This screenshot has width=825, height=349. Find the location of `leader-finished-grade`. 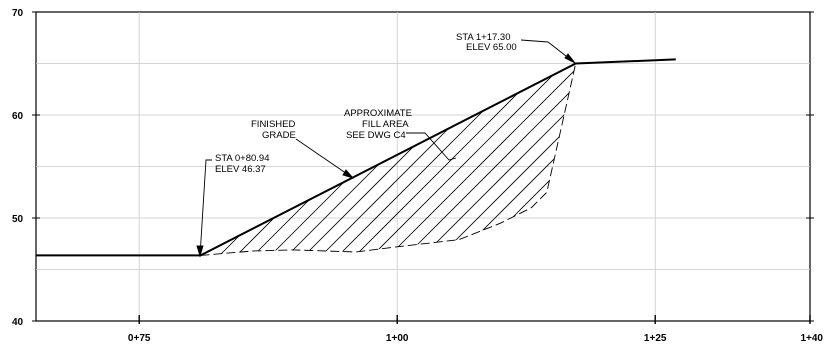

leader-finished-grade is located at coordinates (324, 158).